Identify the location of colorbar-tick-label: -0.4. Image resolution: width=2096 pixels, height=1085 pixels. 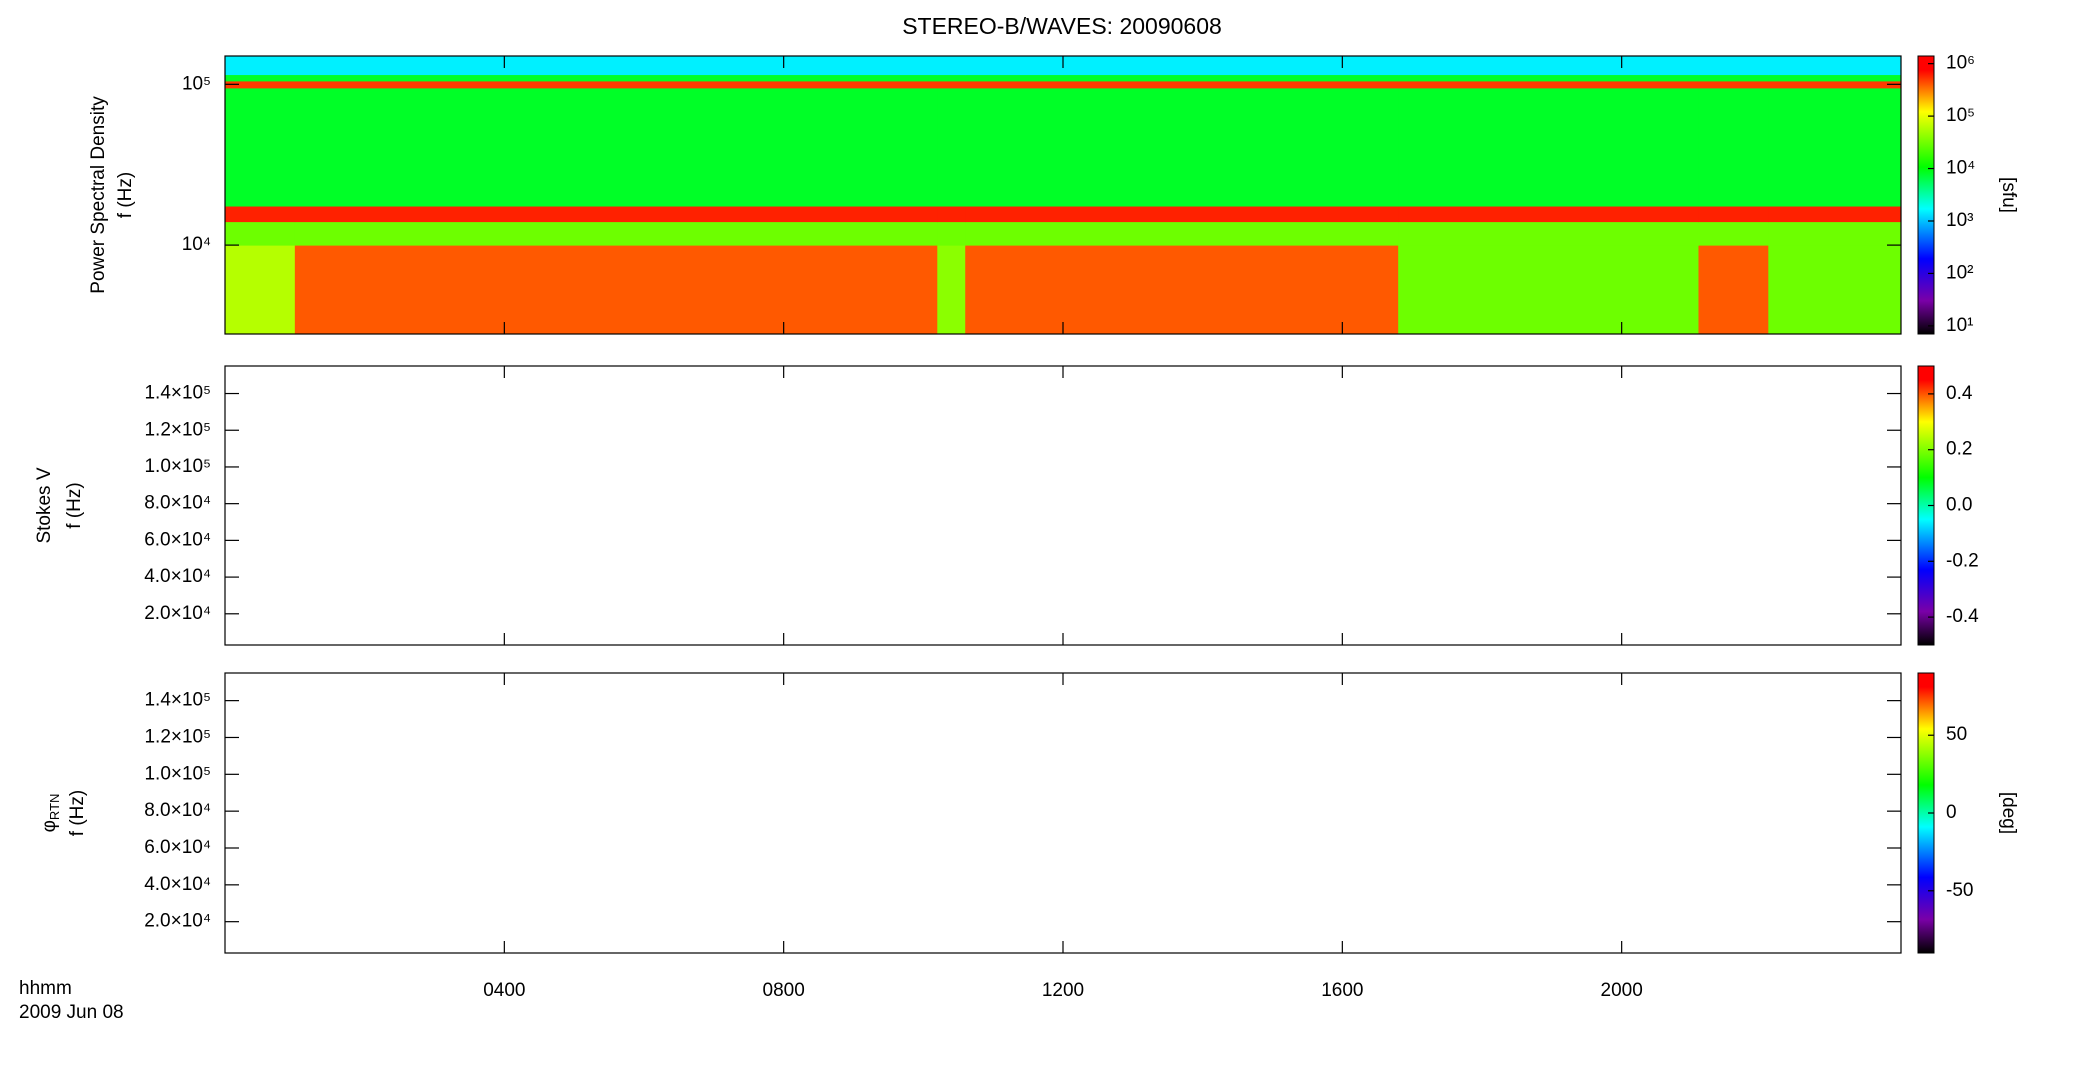
(1962, 616).